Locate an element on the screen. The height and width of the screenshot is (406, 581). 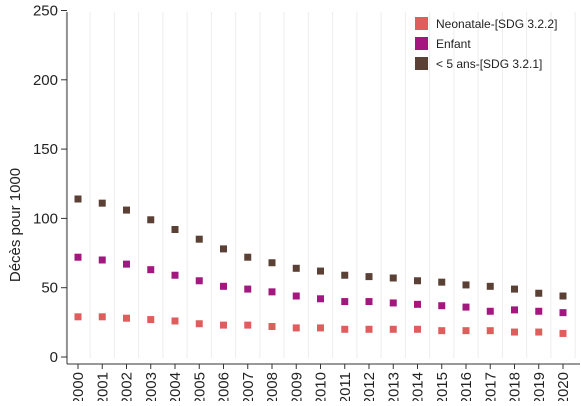
x-tick-label: 2009 is located at coordinates (296, 386).